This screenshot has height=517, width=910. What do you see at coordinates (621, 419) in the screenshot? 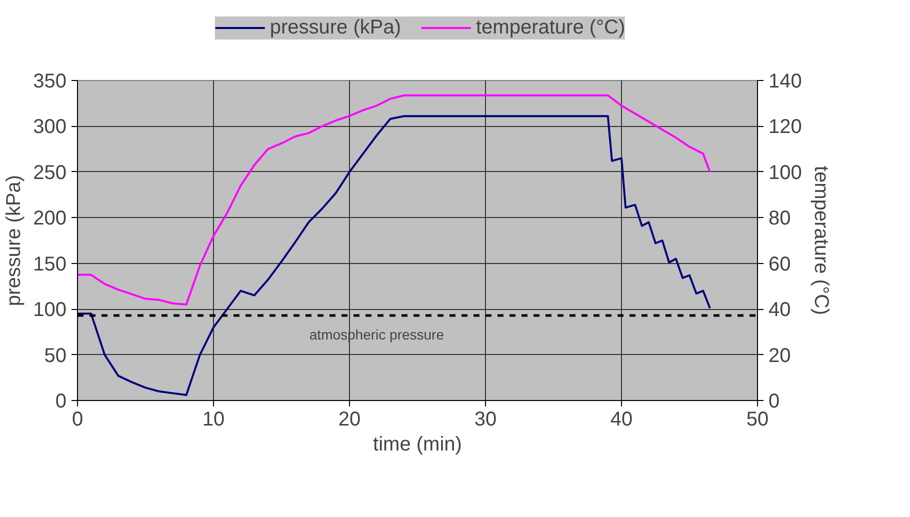
I see `x-tick-label: 40` at bounding box center [621, 419].